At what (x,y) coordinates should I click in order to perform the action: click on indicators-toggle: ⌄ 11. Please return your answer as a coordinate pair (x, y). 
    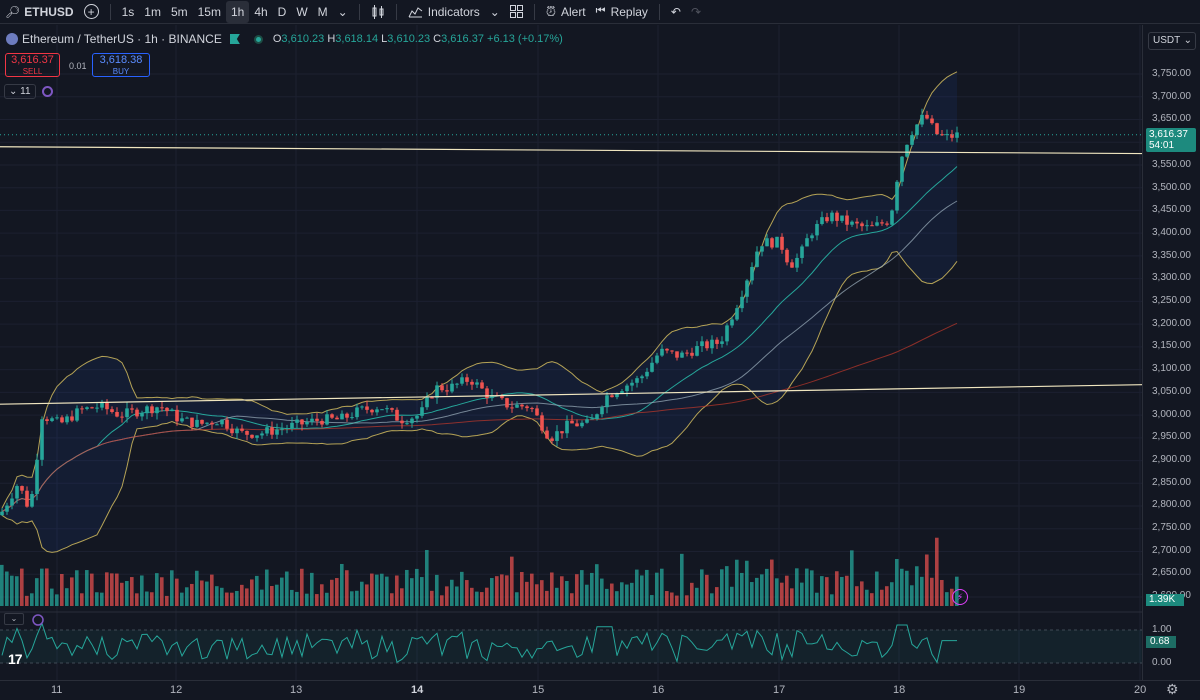
    Looking at the image, I should click on (20, 91).